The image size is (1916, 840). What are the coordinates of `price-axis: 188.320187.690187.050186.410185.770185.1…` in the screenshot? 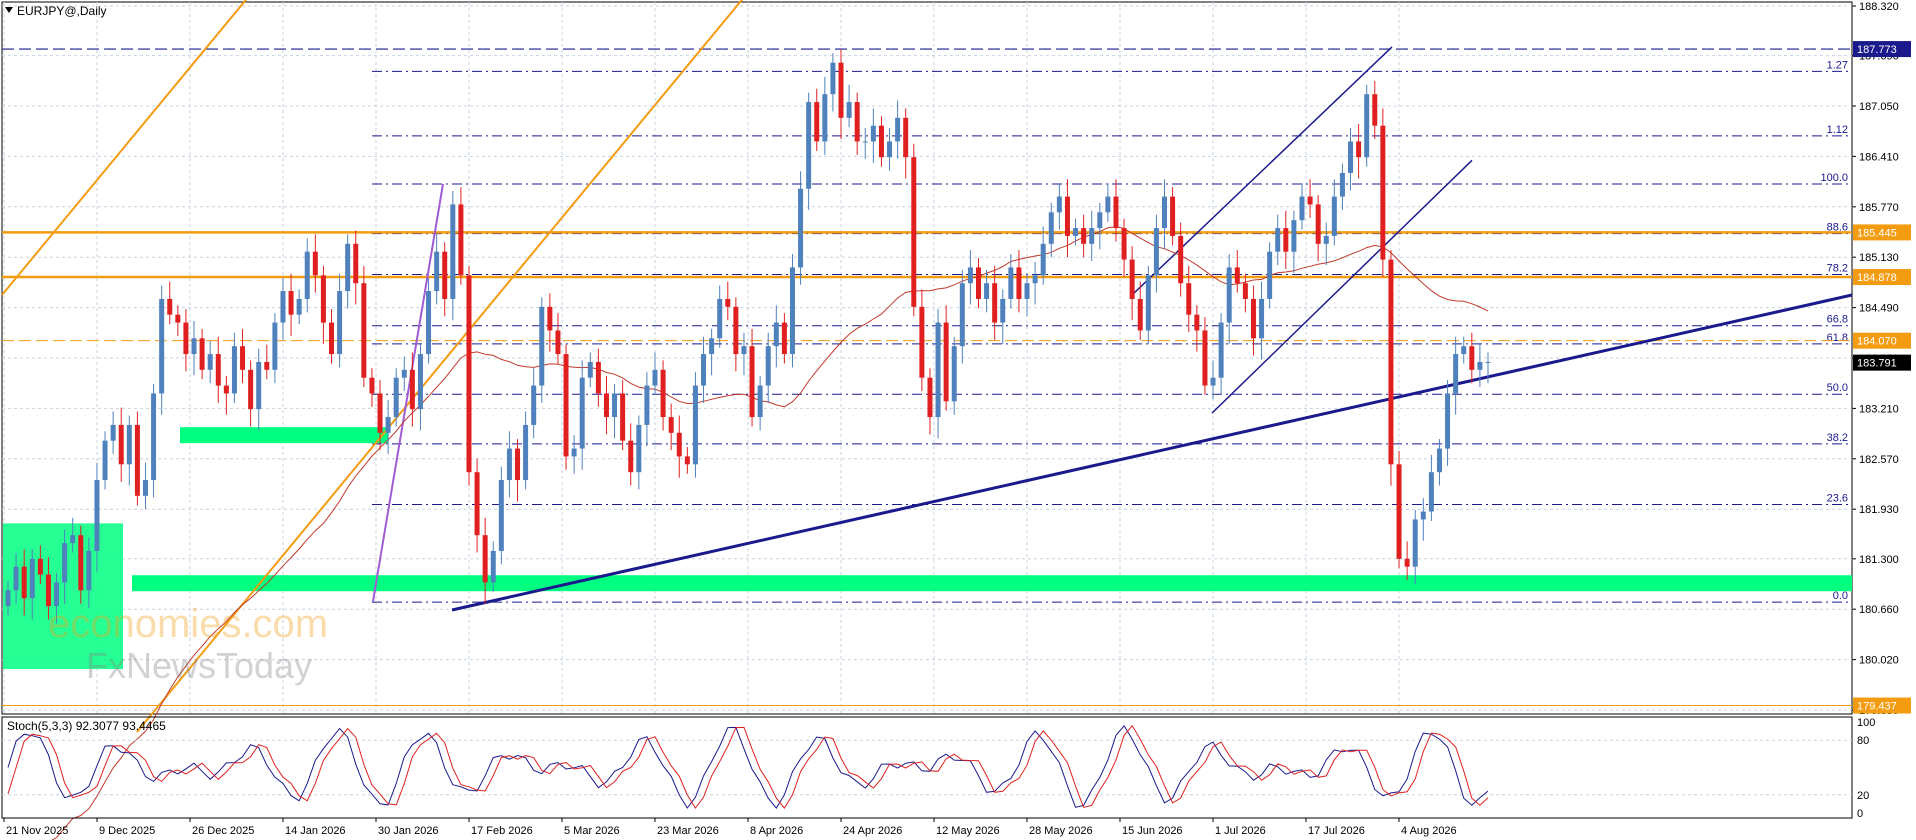 It's located at (1881, 359).